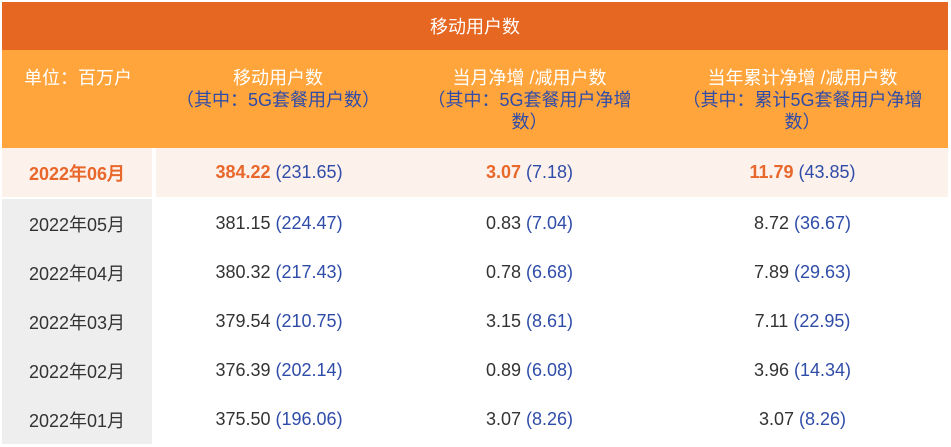 The width and height of the screenshot is (951, 447). What do you see at coordinates (823, 272) in the screenshot?
I see `ytd-5g-value: (29.63)` at bounding box center [823, 272].